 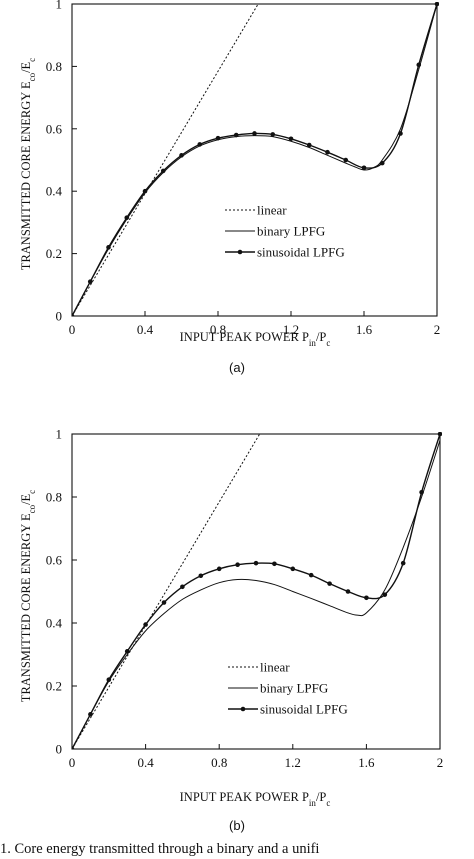 What do you see at coordinates (219, 762) in the screenshot?
I see `x-tick-label-b: 0.8` at bounding box center [219, 762].